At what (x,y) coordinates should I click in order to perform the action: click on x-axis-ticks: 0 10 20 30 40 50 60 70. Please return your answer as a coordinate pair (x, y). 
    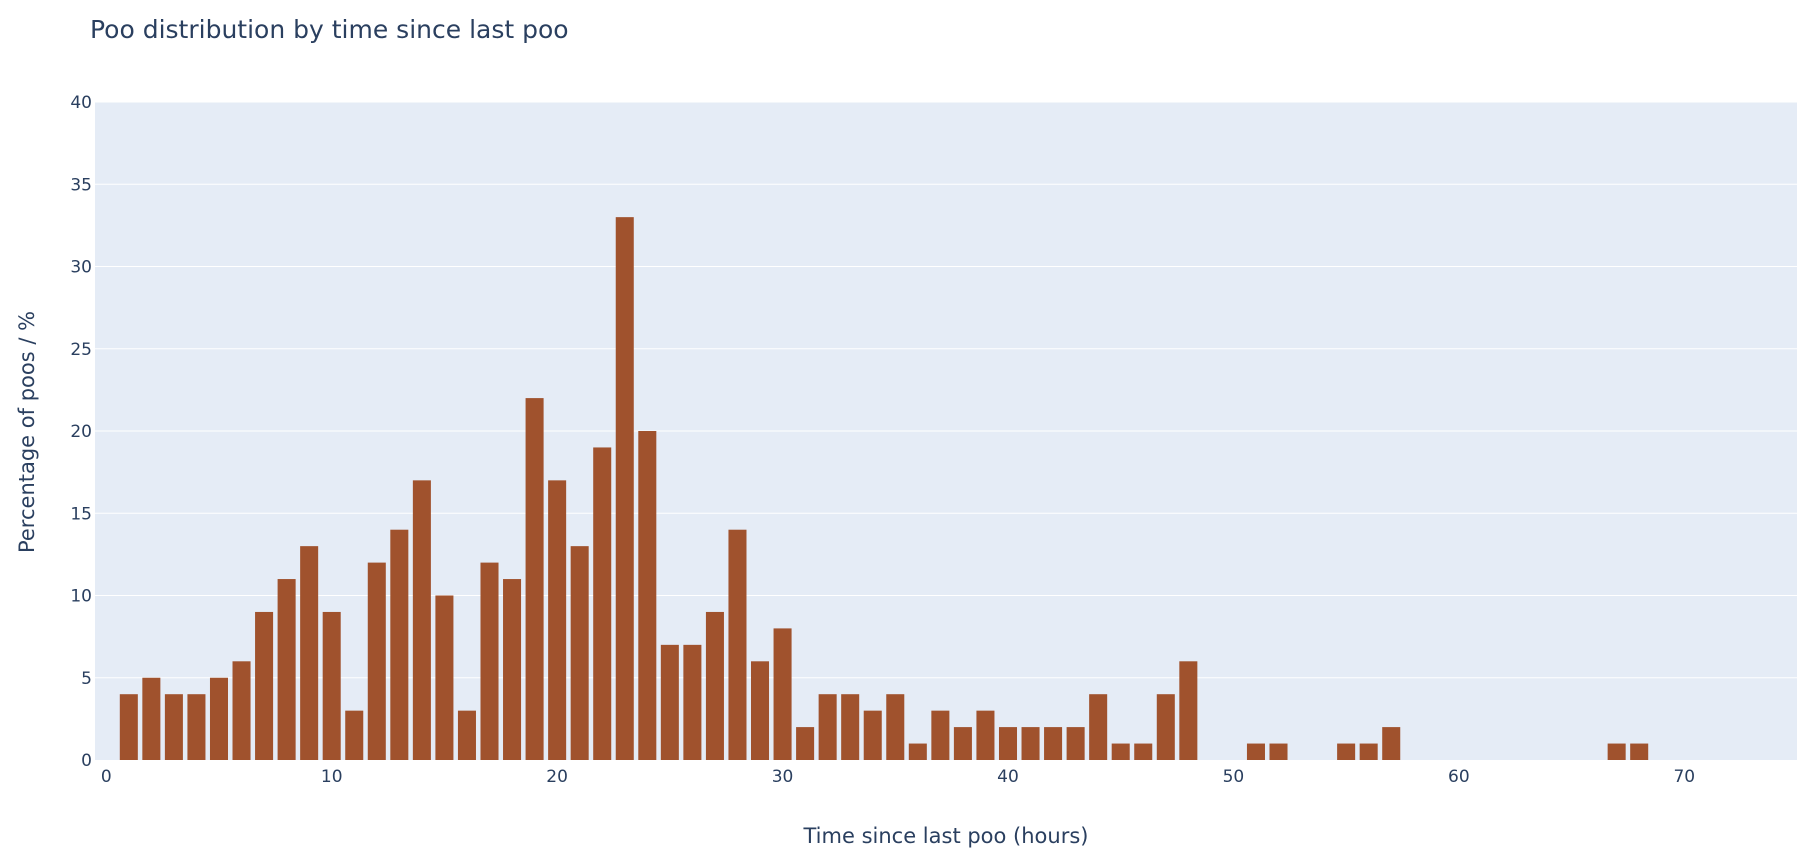
    Looking at the image, I should click on (898, 777).